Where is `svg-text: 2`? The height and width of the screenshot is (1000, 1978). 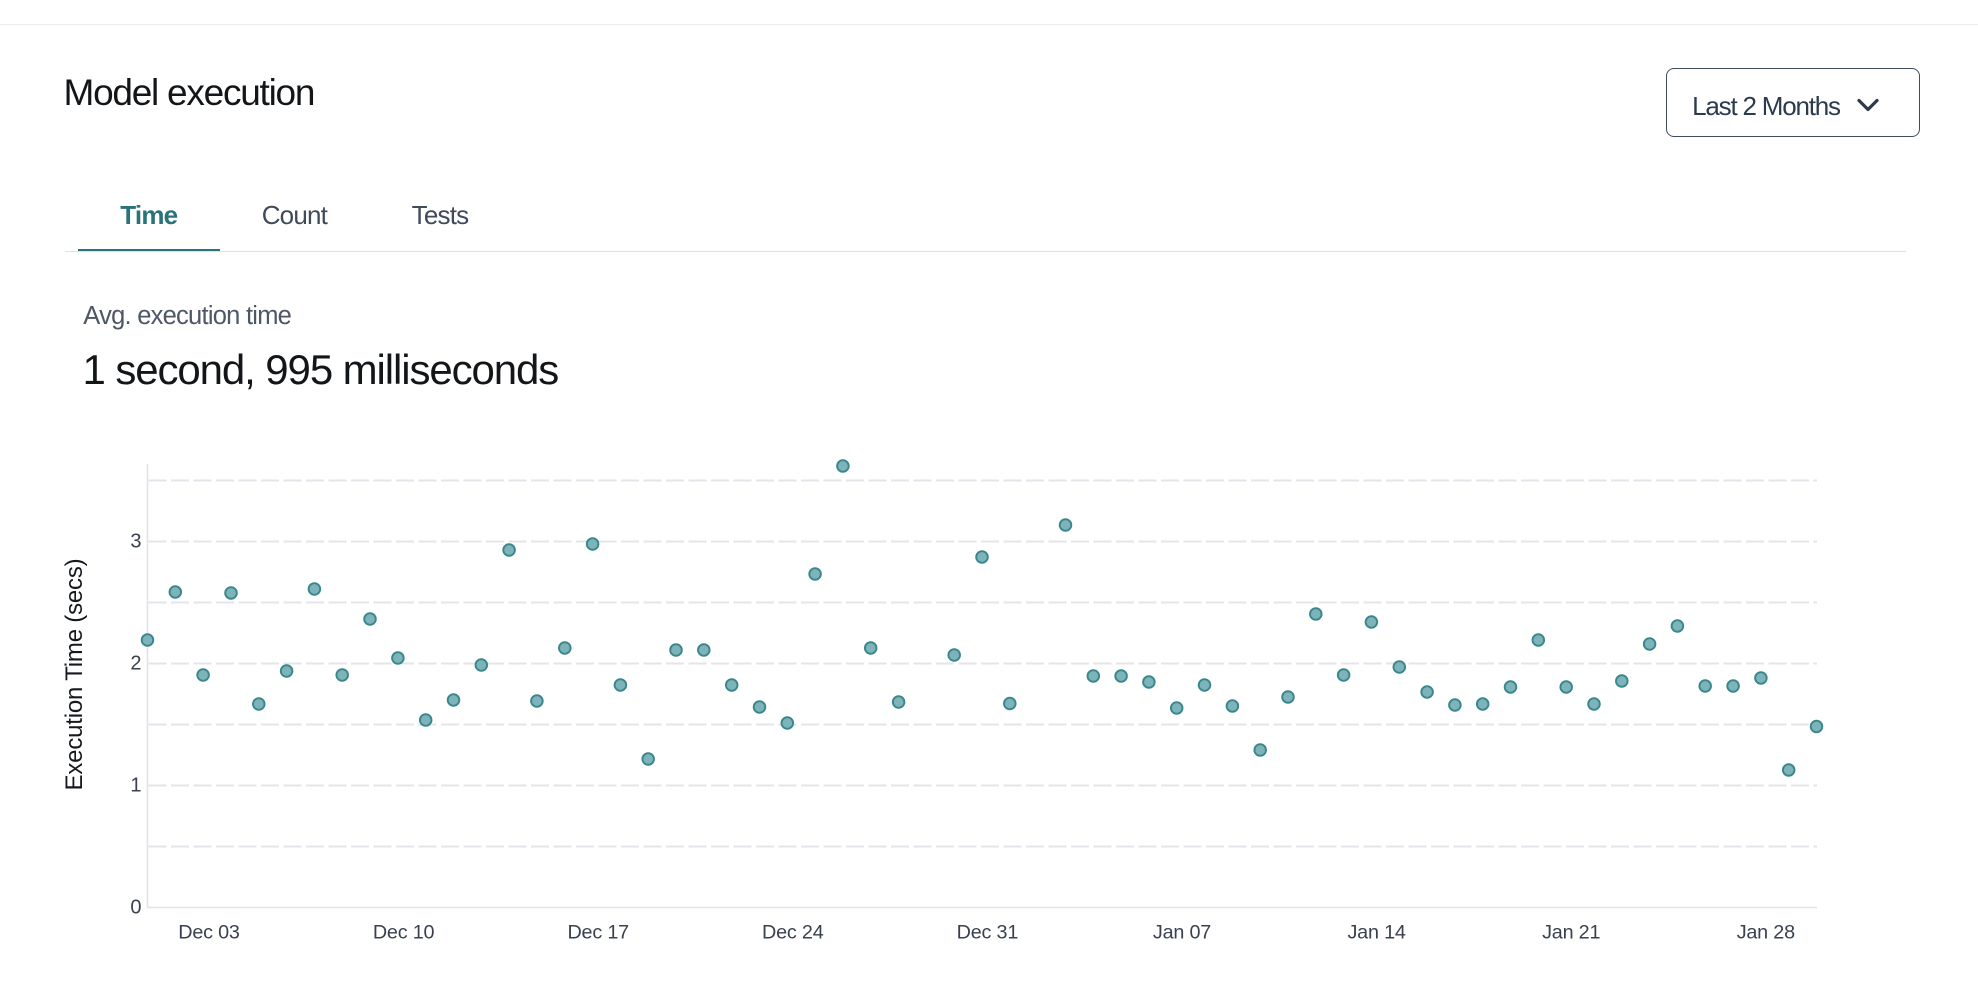 svg-text: 2 is located at coordinates (135, 664).